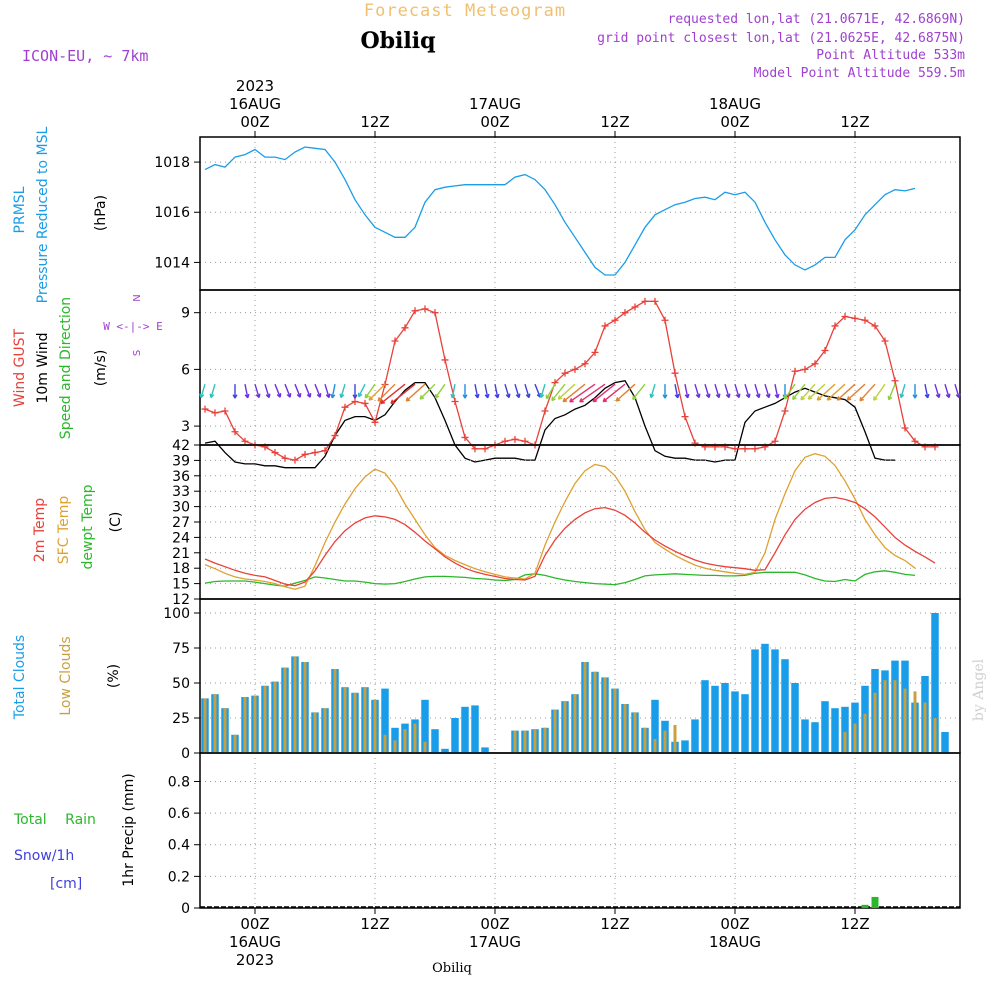 The width and height of the screenshot is (1000, 1000). What do you see at coordinates (549, 424) in the screenshot?
I see `wind-speed-line` at bounding box center [549, 424].